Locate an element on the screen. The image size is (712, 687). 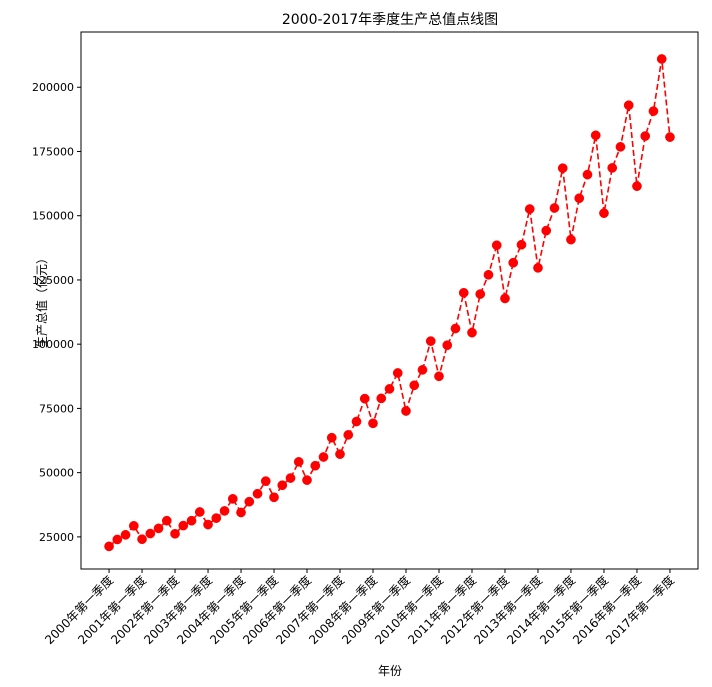
y-tick-label: 100000 is located at coordinates (53, 344).